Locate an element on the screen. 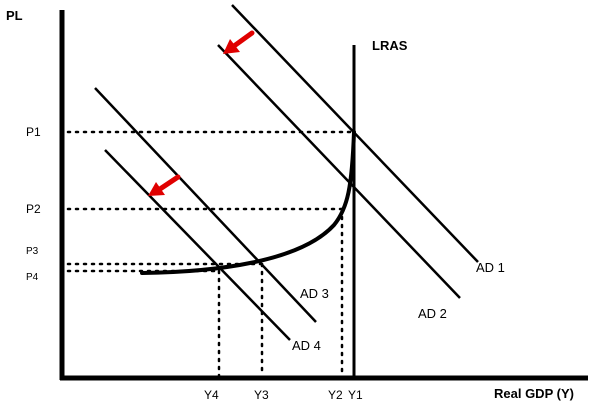 The image size is (600, 415). y3-label: Y3 is located at coordinates (261, 395).